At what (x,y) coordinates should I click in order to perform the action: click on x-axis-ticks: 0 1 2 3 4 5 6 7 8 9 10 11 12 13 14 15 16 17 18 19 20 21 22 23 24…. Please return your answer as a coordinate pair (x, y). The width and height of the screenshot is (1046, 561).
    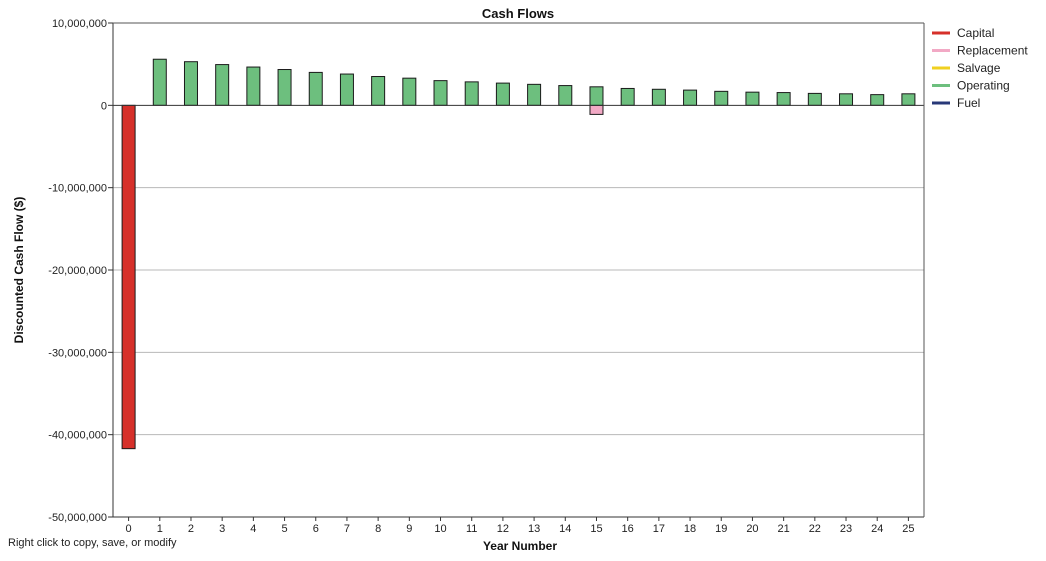
    Looking at the image, I should click on (520, 526).